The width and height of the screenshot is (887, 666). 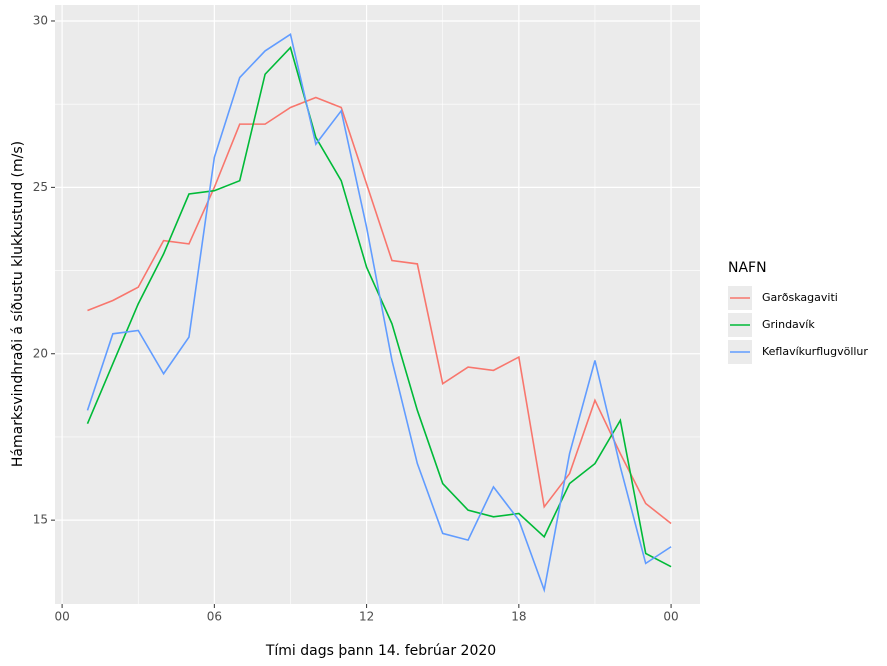 I want to click on y-tick-label: 15, so click(x=40, y=520).